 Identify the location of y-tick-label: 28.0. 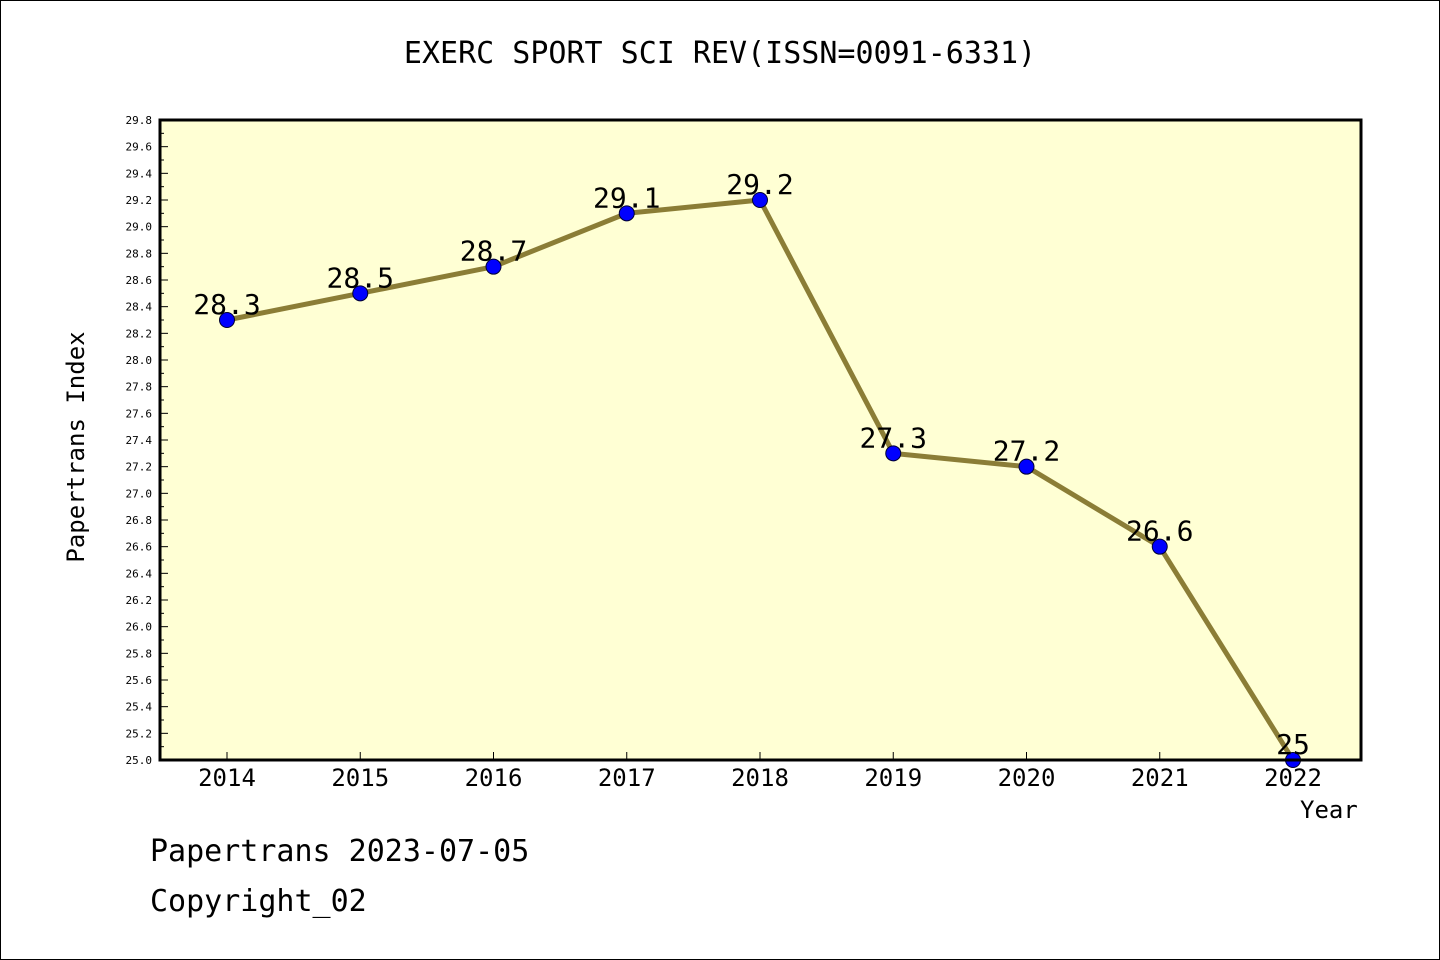
(139, 360).